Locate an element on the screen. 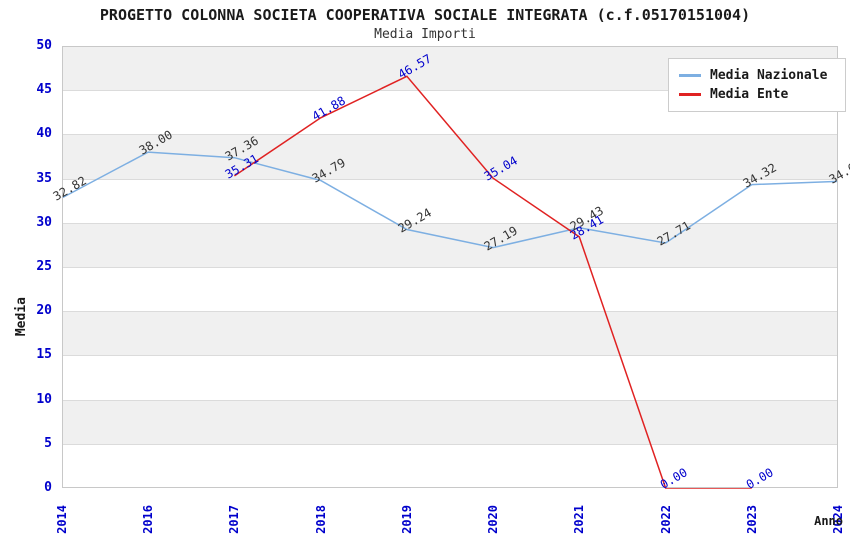  y-axis-title: Media is located at coordinates (21, 317).